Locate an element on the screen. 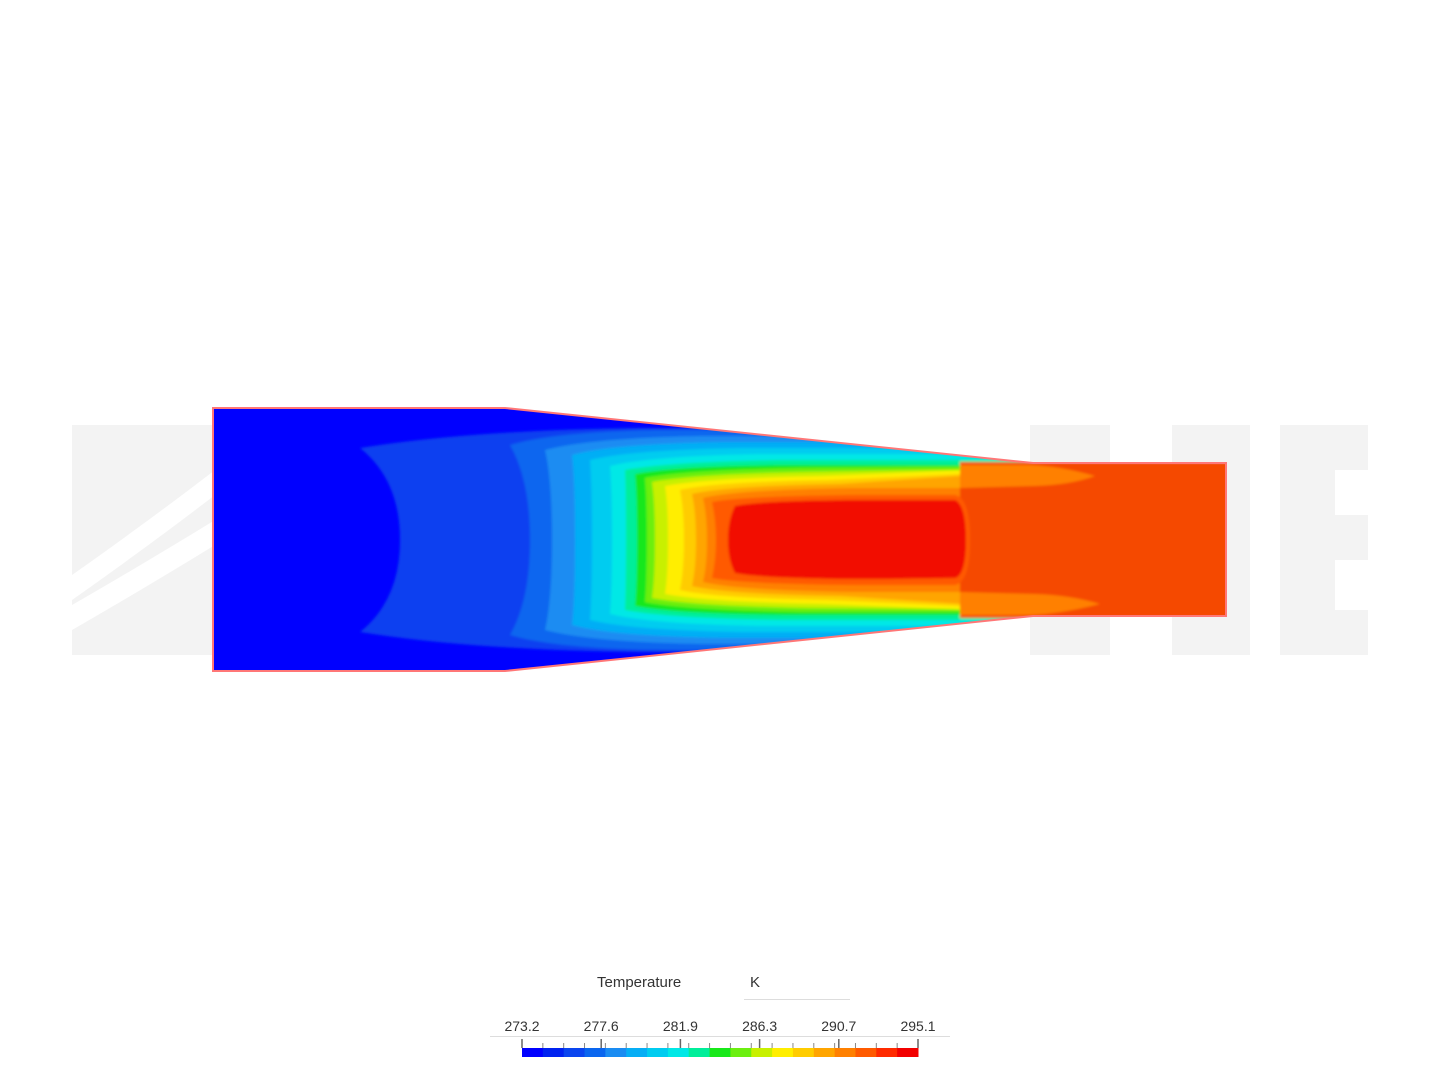 Image resolution: width=1440 pixels, height=1085 pixels. legend-tick-label: 281.9 is located at coordinates (680, 1026).